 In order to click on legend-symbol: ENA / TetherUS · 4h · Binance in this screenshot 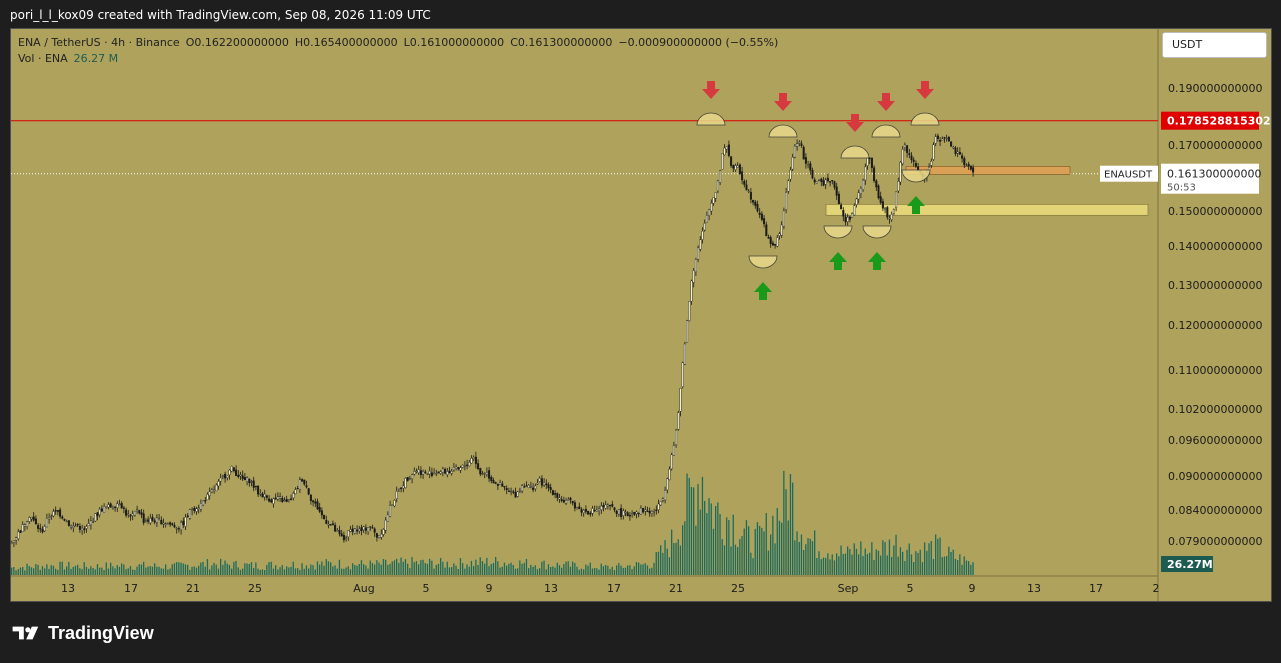, I will do `click(99, 42)`.